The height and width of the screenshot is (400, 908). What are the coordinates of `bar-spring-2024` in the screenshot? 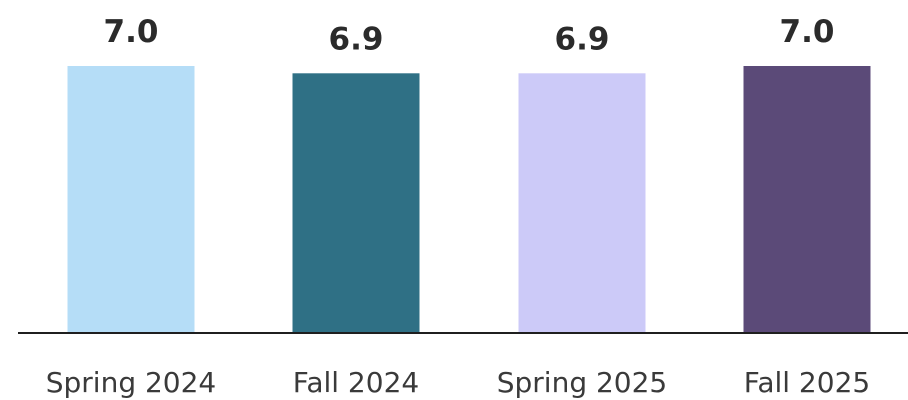 It's located at (131, 199).